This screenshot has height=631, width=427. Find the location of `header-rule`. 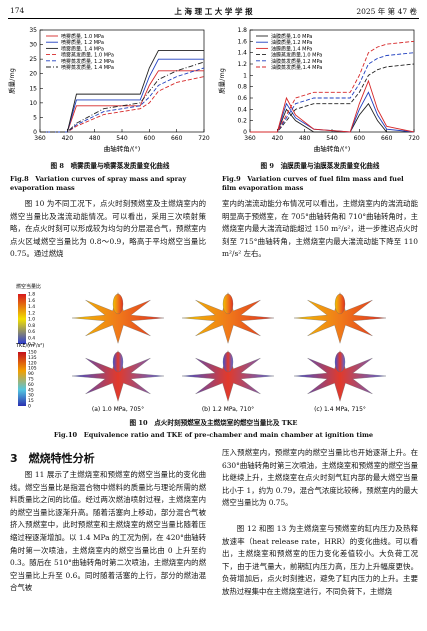

header-rule is located at coordinates (213, 18).